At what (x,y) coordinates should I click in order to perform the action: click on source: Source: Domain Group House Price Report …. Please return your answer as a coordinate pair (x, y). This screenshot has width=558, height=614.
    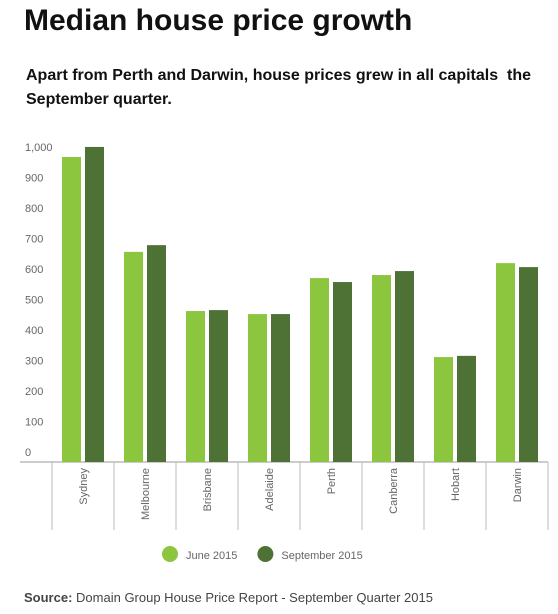
    Looking at the image, I should click on (228, 597).